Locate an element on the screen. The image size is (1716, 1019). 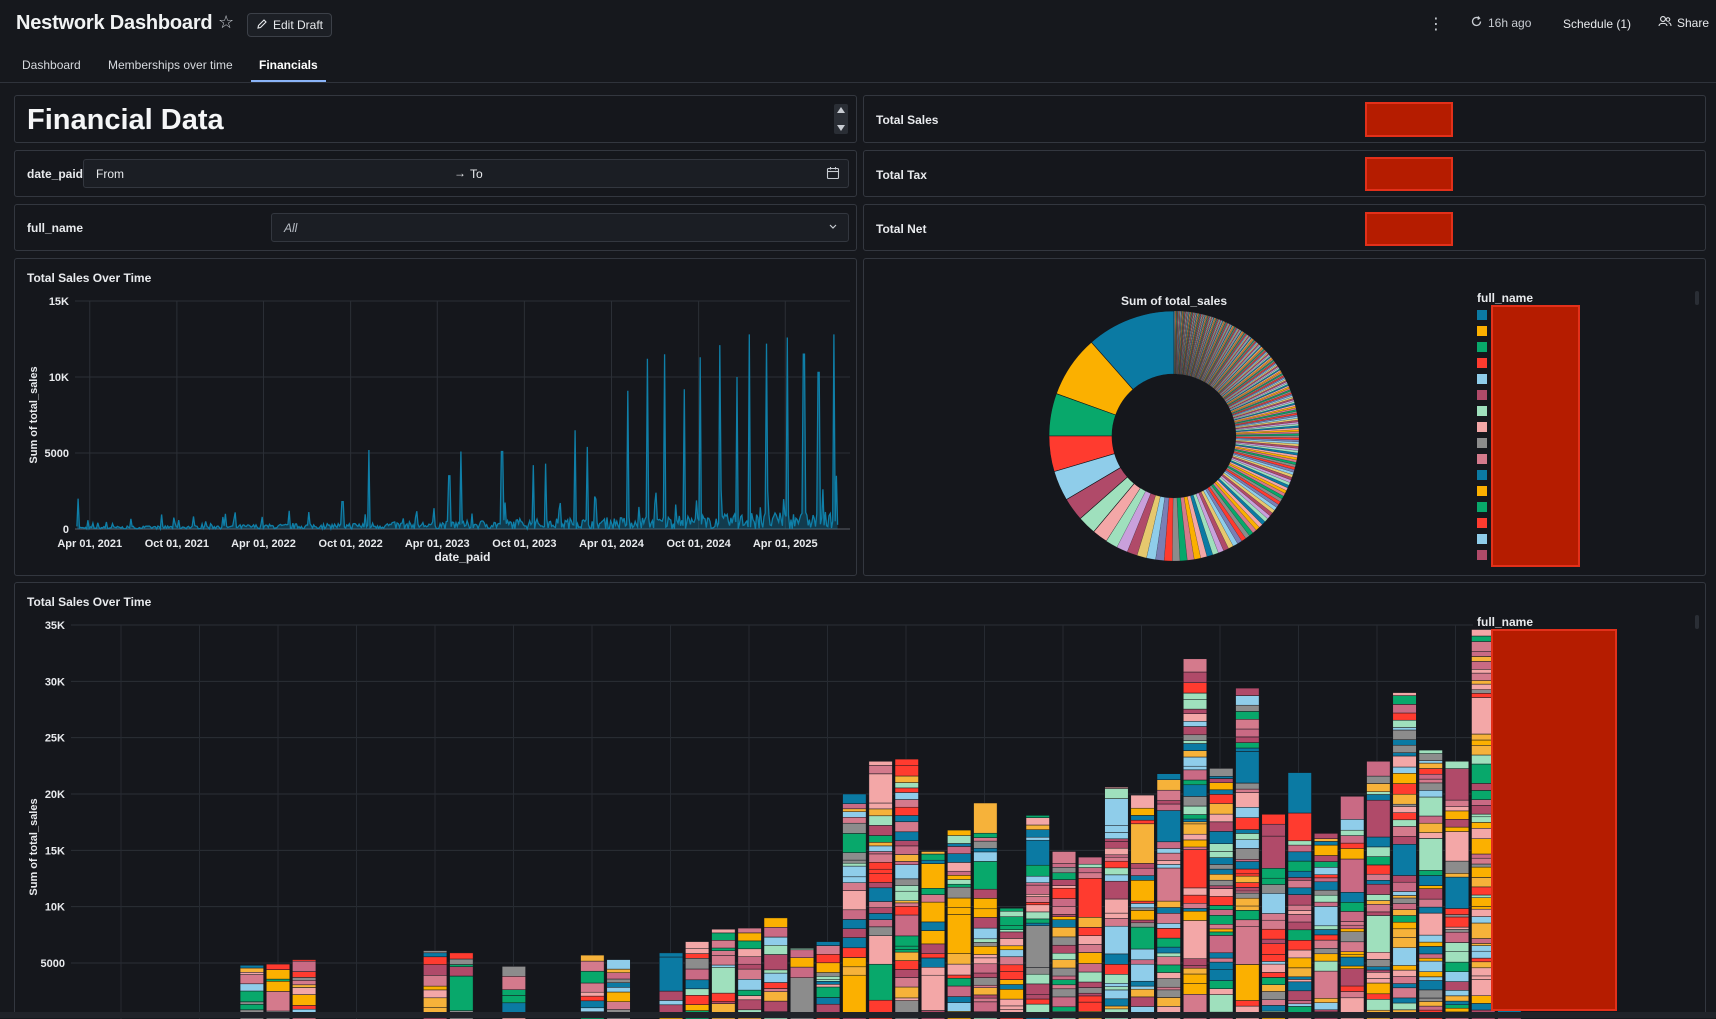
share-button: Share is located at coordinates (1683, 22).